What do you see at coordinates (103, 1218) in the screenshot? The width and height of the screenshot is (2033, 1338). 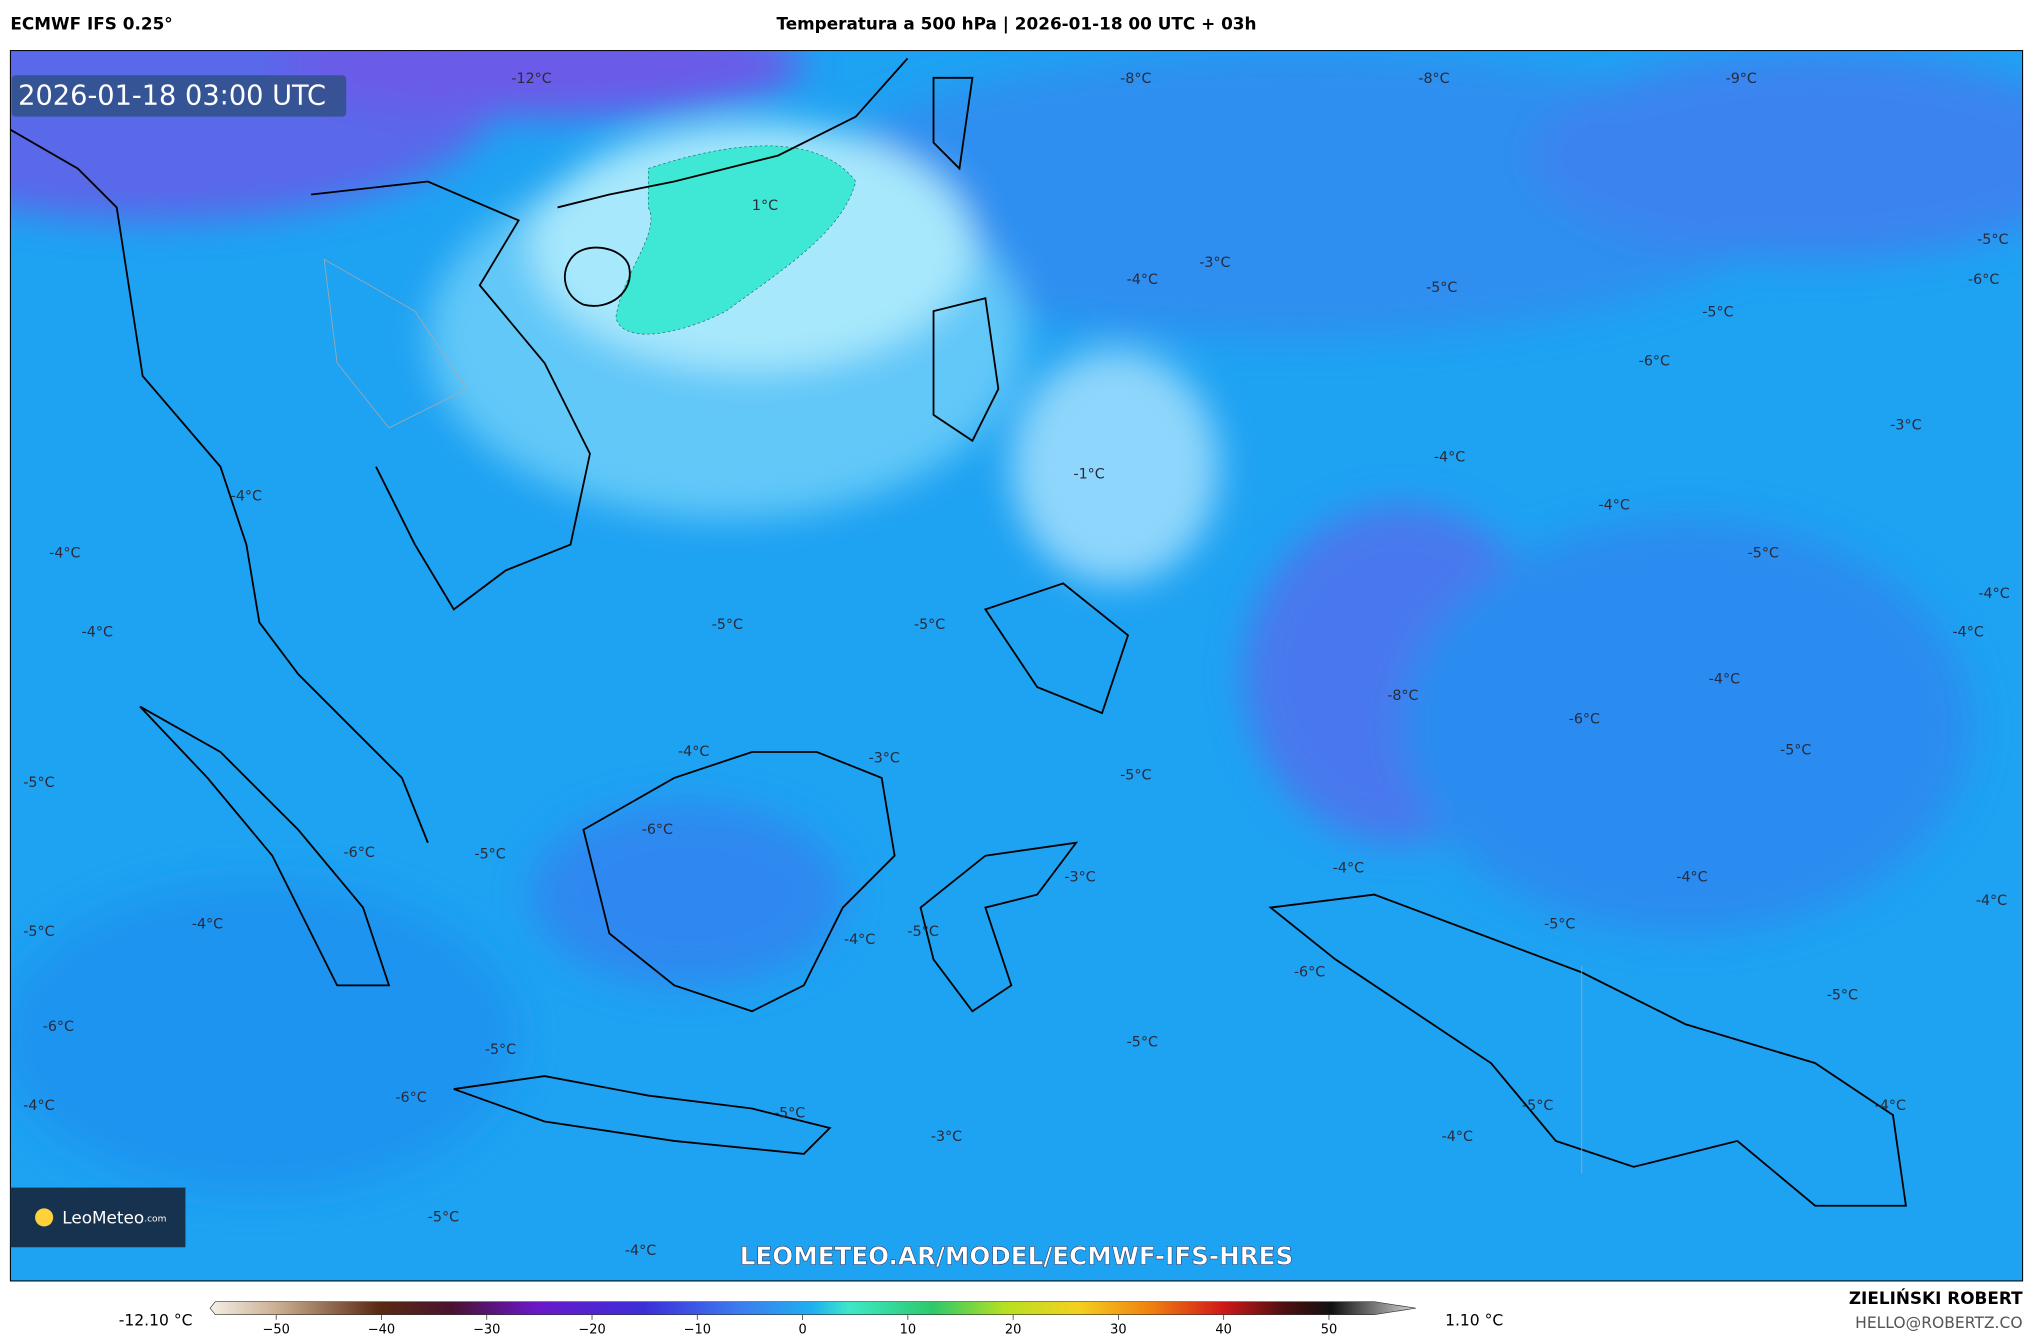 I see `logo-name: LeoMeteo` at bounding box center [103, 1218].